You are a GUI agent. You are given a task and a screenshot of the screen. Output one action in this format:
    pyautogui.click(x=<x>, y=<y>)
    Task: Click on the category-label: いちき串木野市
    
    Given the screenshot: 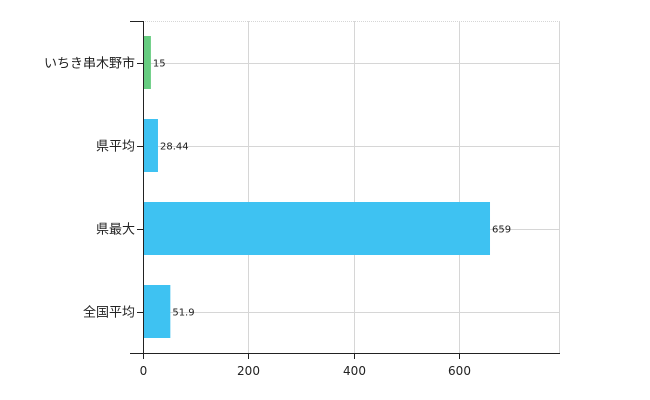 What is the action you would take?
    pyautogui.click(x=89, y=64)
    